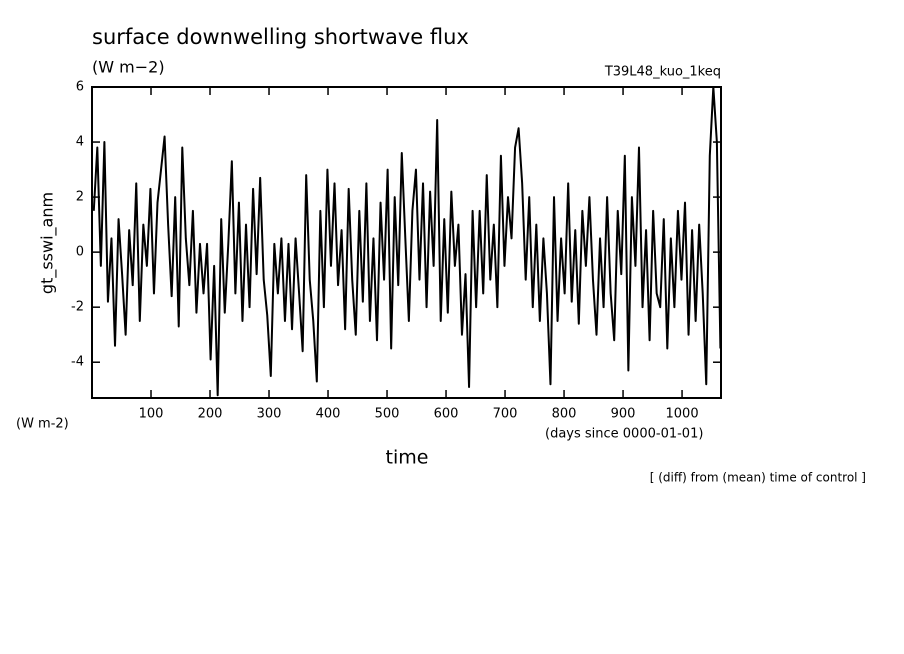 Image resolution: width=904 pixels, height=654 pixels. What do you see at coordinates (77, 362) in the screenshot?
I see `y-tick-label: -4` at bounding box center [77, 362].